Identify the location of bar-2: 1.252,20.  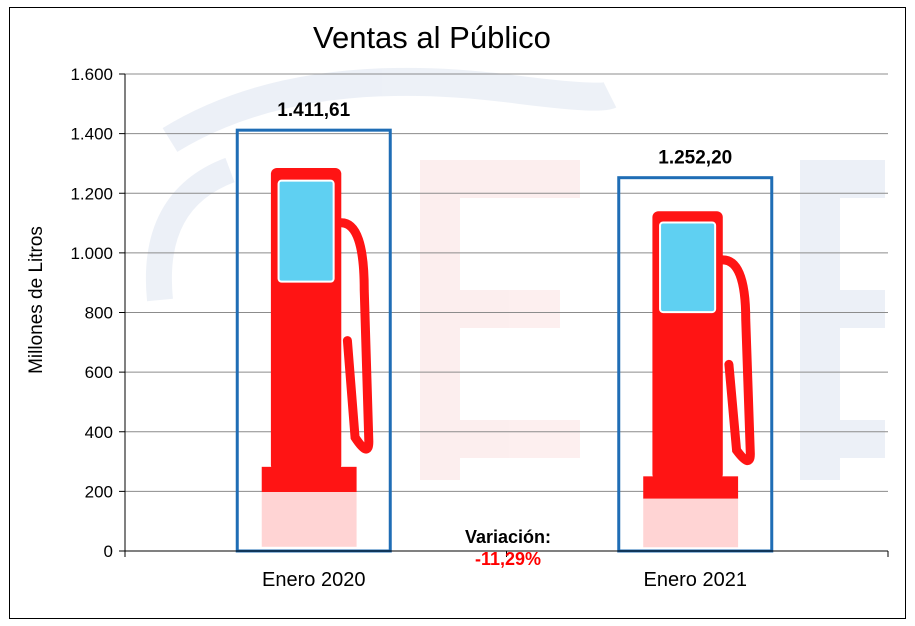
(695, 350).